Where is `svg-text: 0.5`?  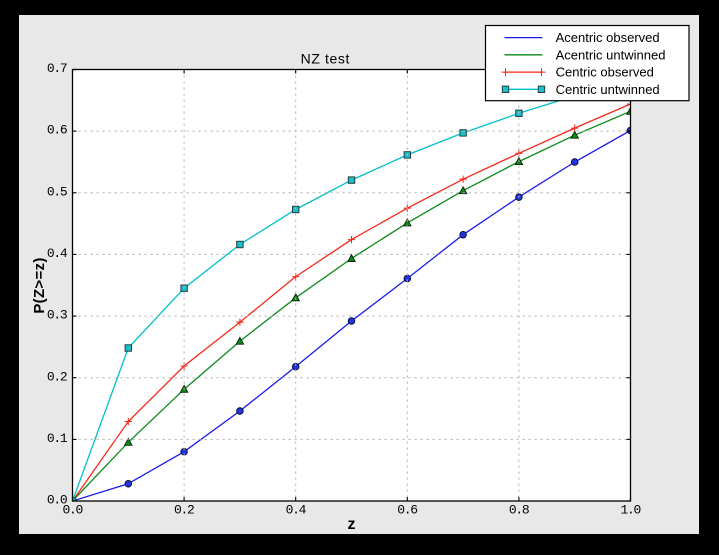 svg-text: 0.5 is located at coordinates (57, 191).